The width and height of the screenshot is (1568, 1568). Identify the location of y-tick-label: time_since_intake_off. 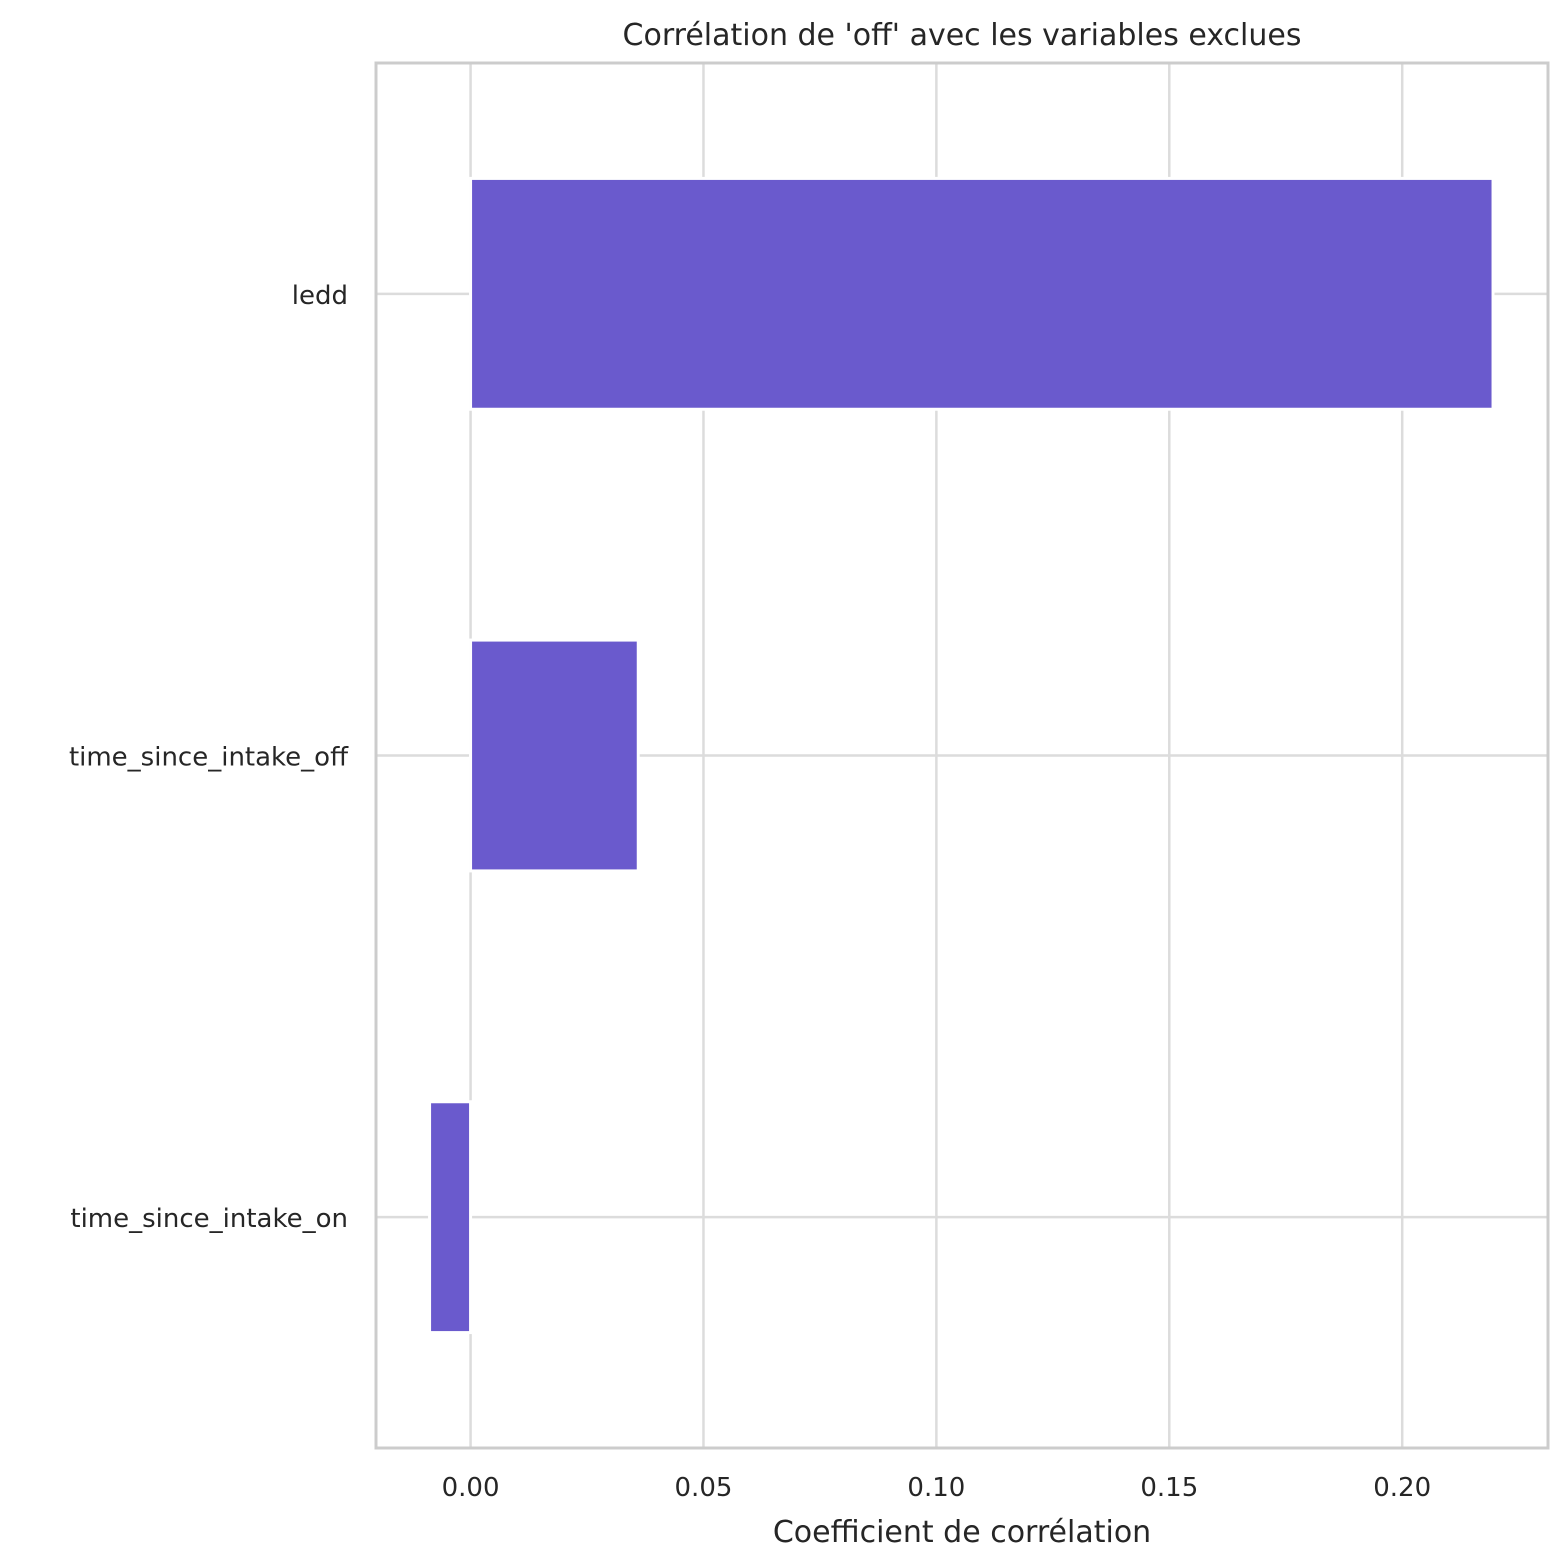
(209, 758).